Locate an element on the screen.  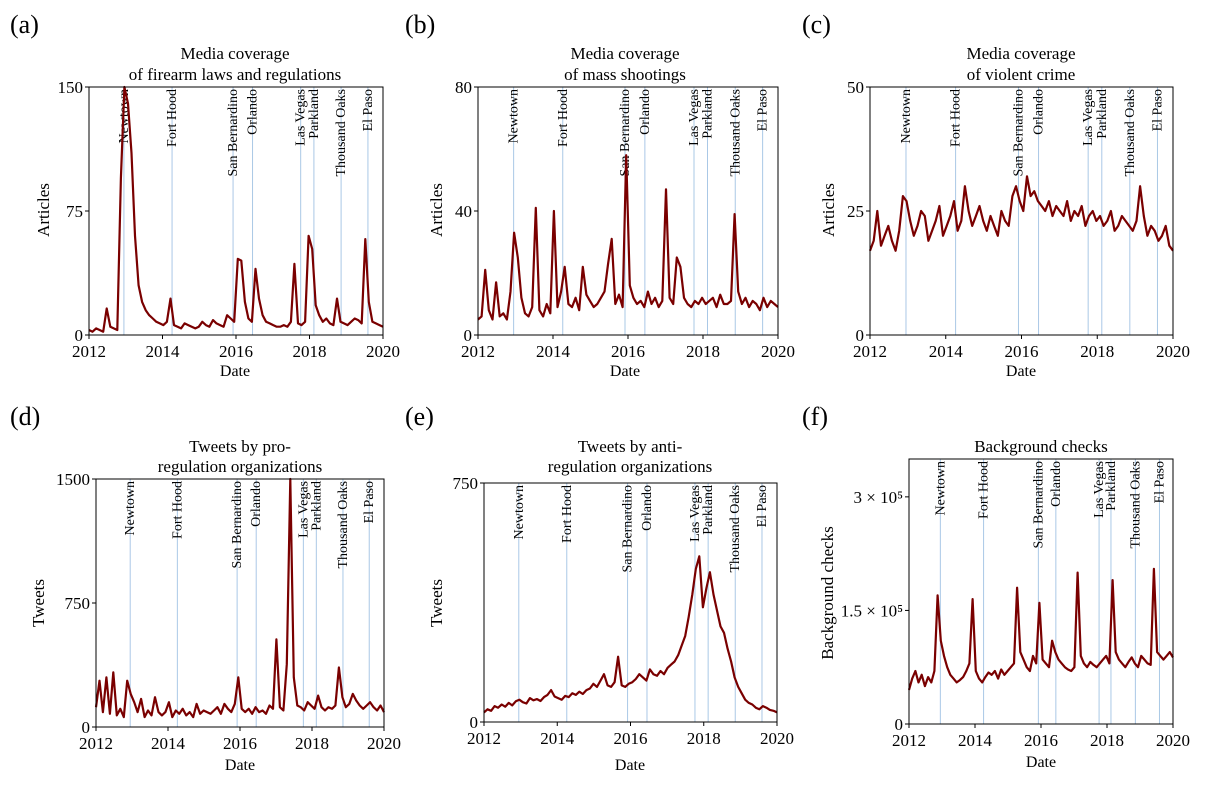
chart-title-line1: Background checks is located at coordinates (1041, 446).